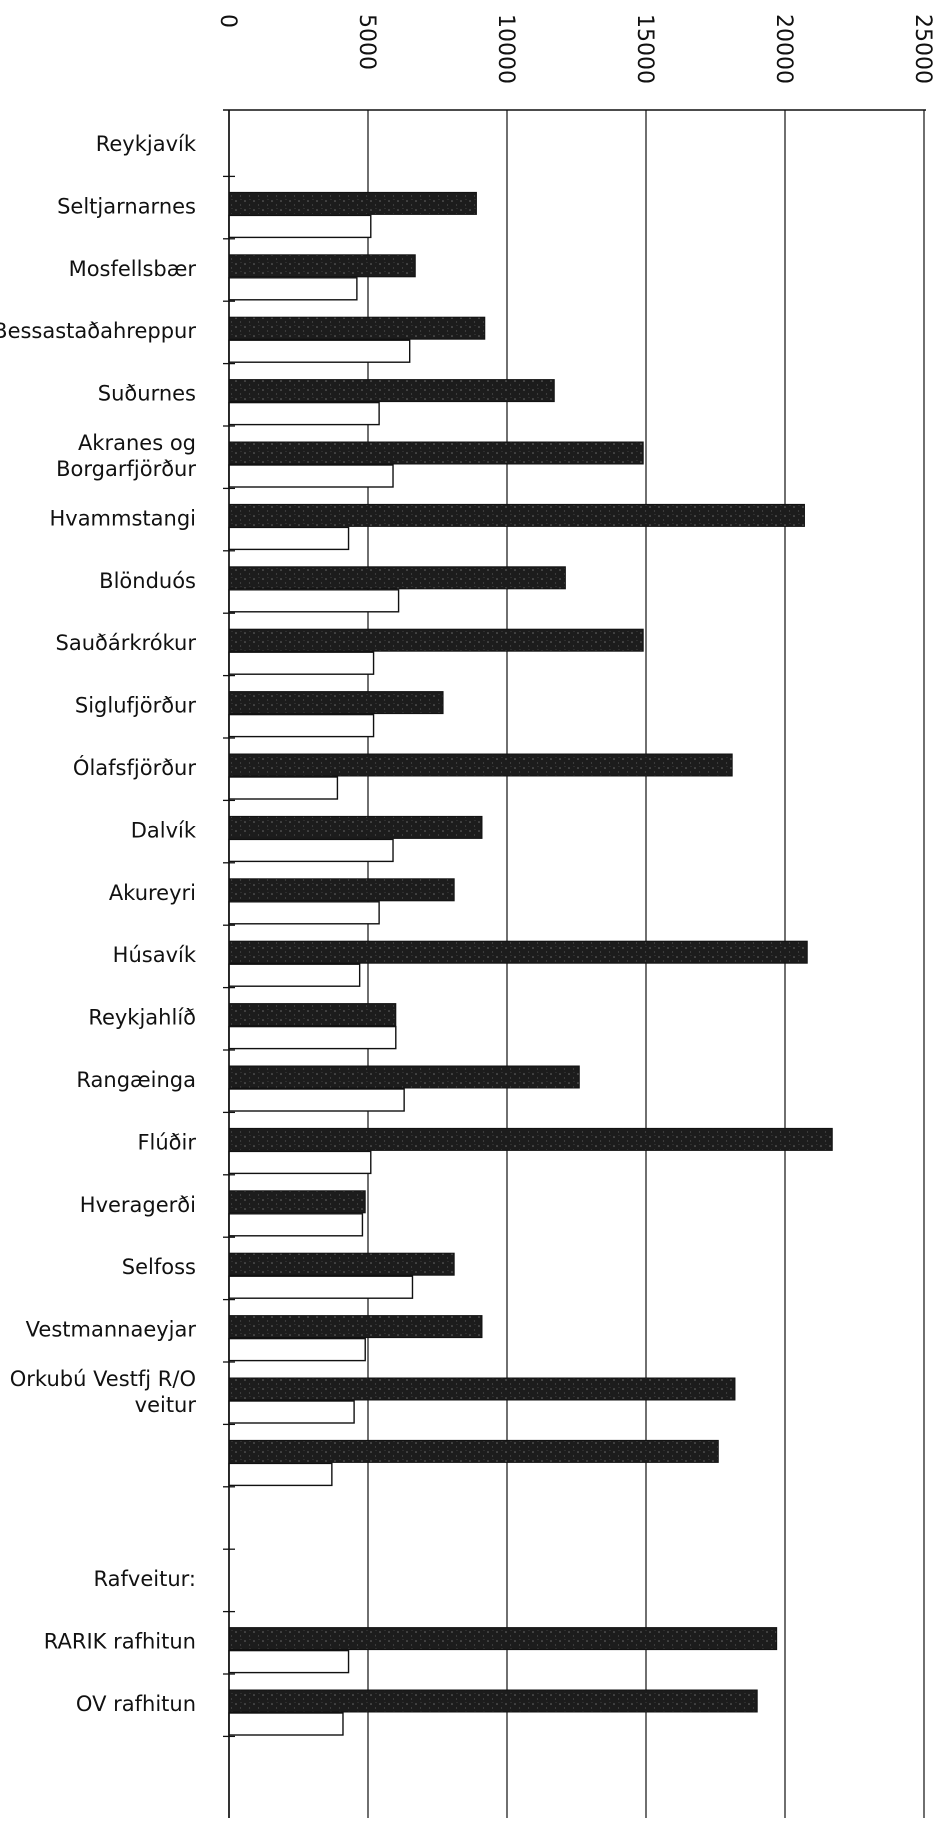 This screenshot has width=949, height=1823. Describe the element at coordinates (147, 581) in the screenshot. I see `category-label: Blönduós` at that location.